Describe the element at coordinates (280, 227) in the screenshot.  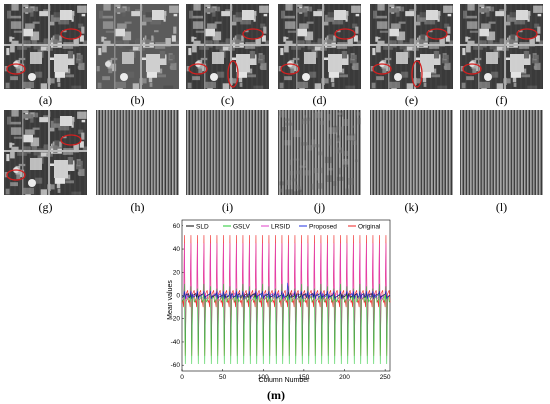
I see `legend-label: LRSID` at that location.